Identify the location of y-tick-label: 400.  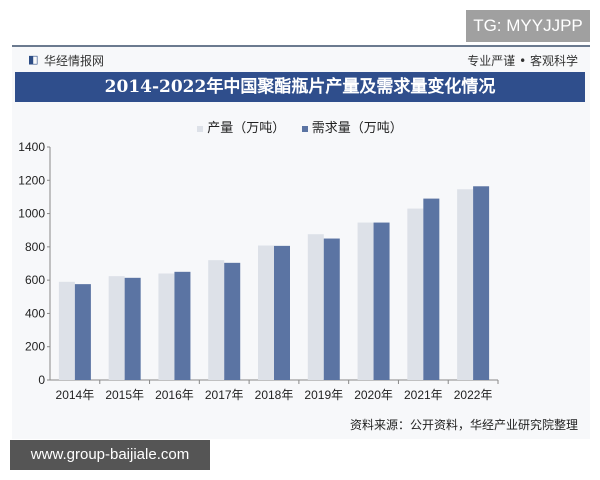
(35, 313).